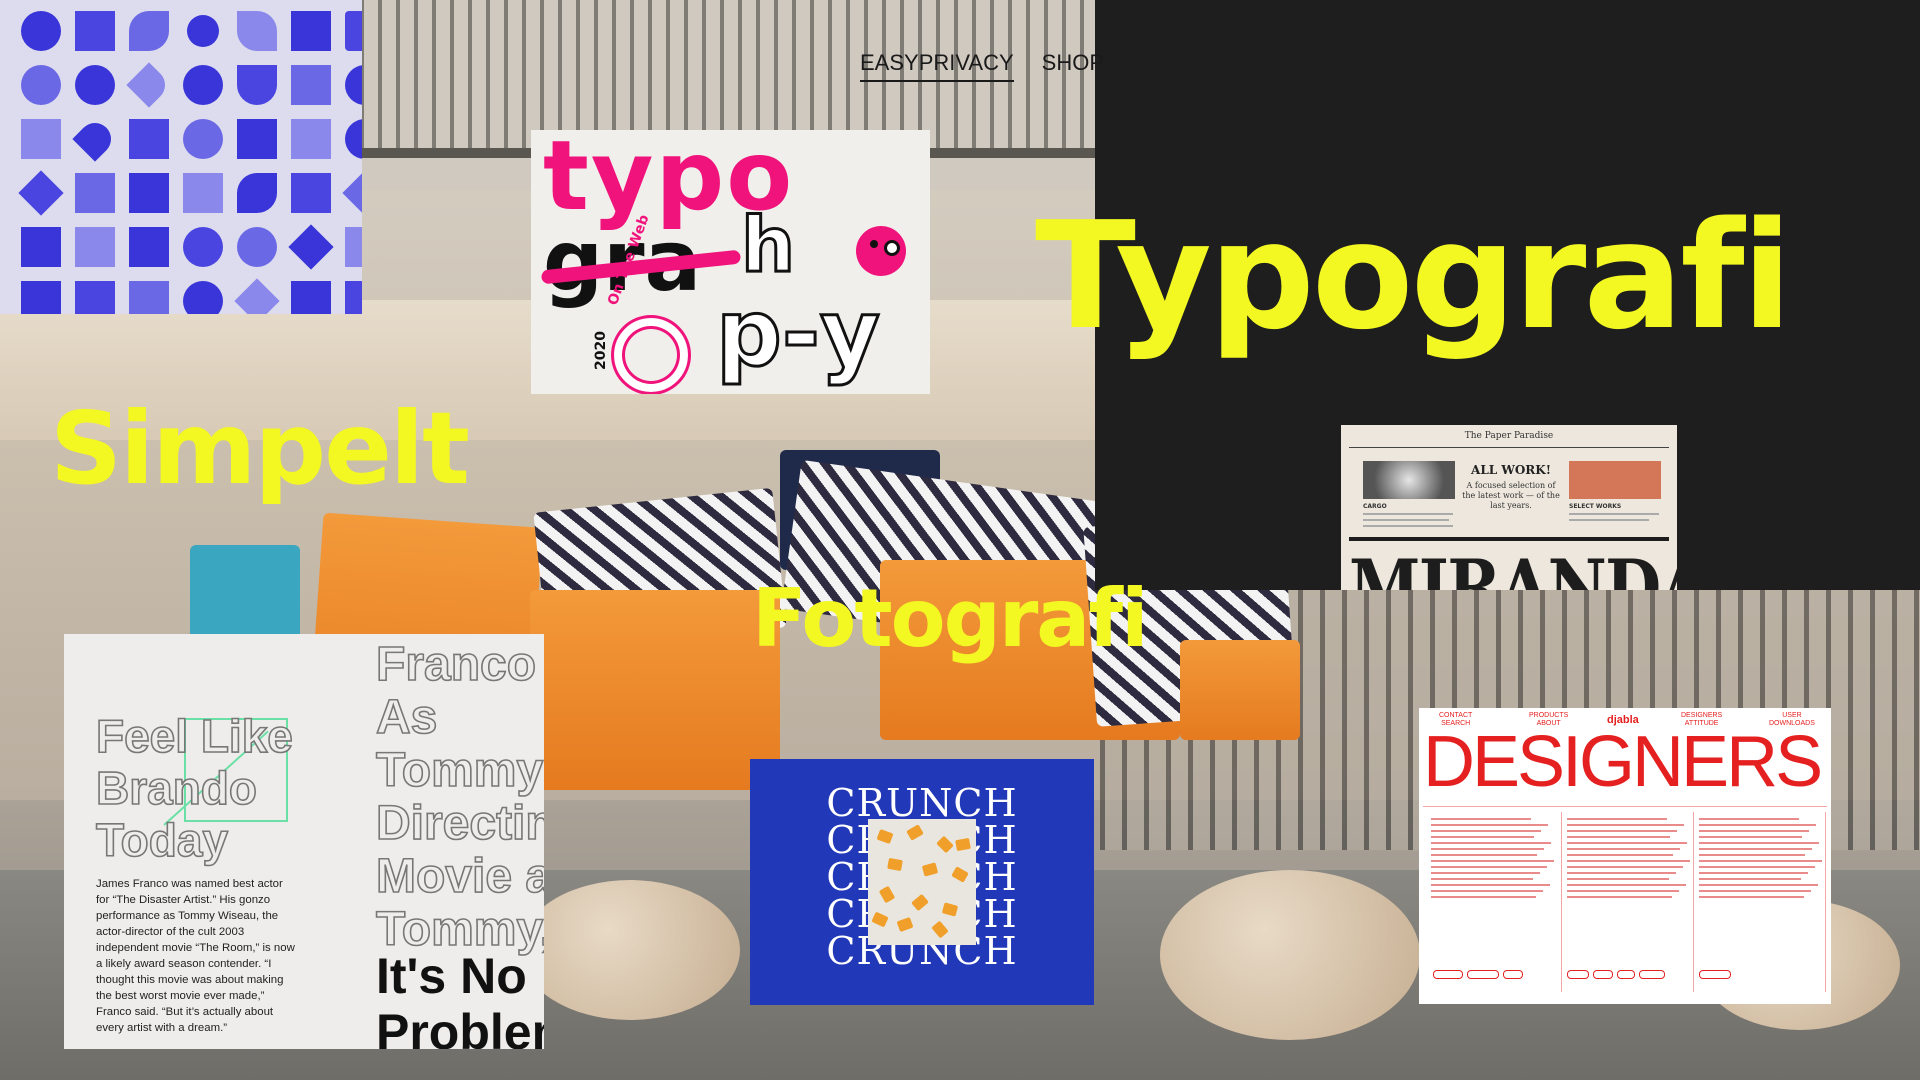 The image size is (1920, 1080). I want to click on nav-item-shop: SHOP, so click(1073, 62).